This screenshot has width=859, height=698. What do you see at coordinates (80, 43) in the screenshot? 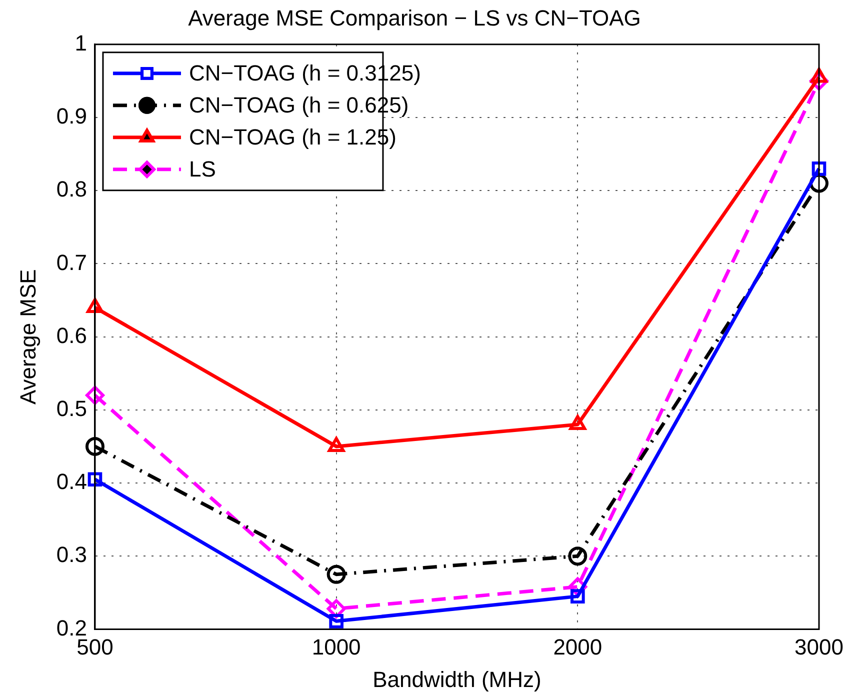
I see `y-tick-label: 1` at bounding box center [80, 43].